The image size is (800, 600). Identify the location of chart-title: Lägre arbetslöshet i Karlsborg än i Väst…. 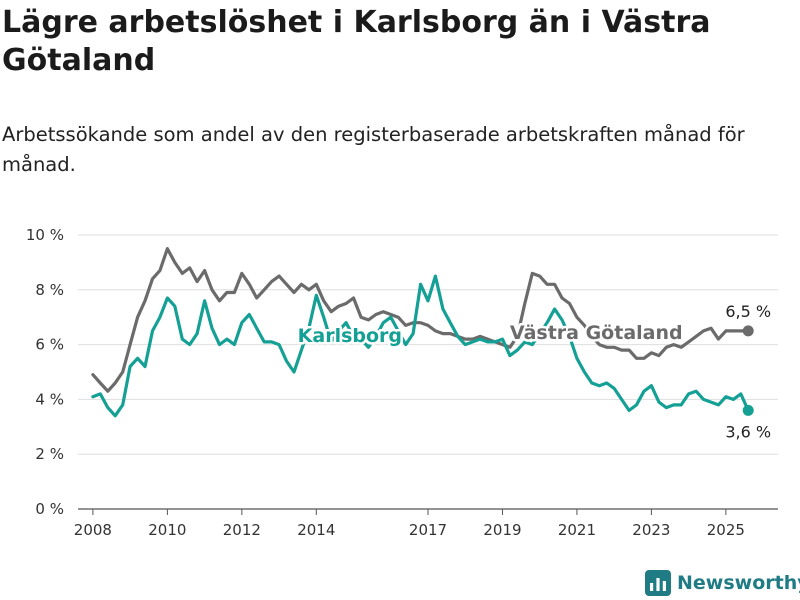
(356, 41).